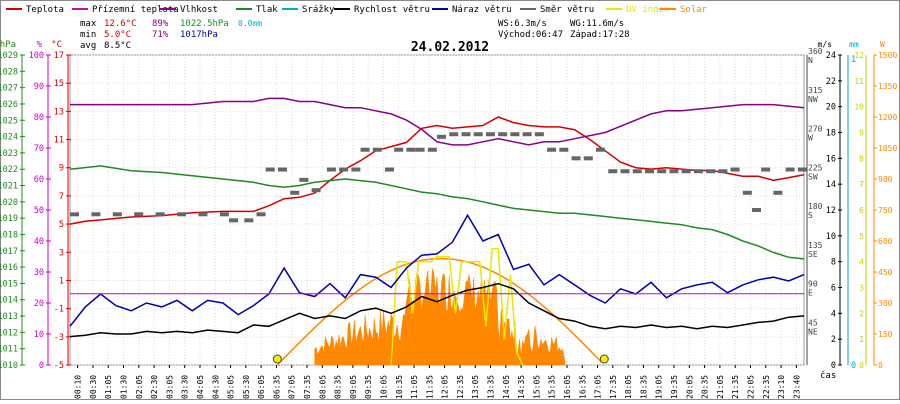 The image size is (900, 404). What do you see at coordinates (689, 387) in the screenshot?
I see `x-tick-label: 20:05` at bounding box center [689, 387].